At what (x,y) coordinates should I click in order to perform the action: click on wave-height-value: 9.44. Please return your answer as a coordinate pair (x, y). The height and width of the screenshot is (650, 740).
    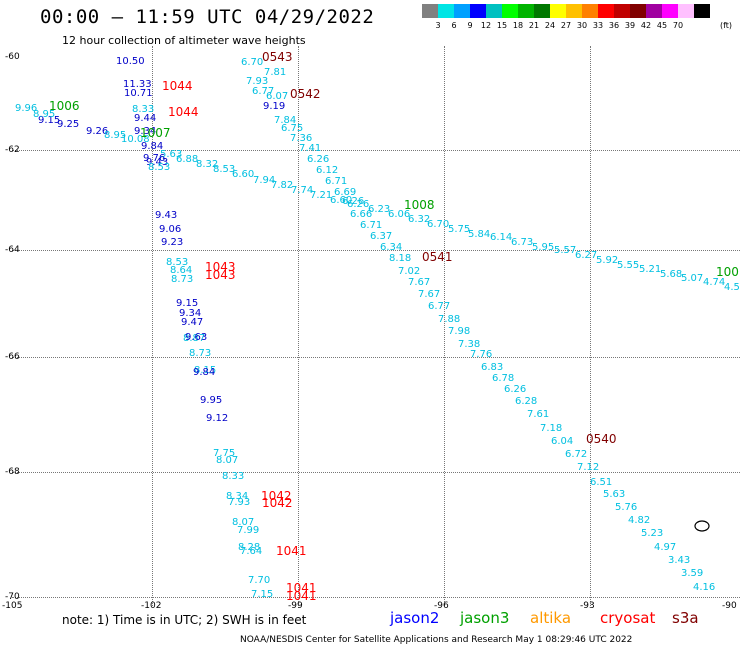
    Looking at the image, I should click on (145, 118).